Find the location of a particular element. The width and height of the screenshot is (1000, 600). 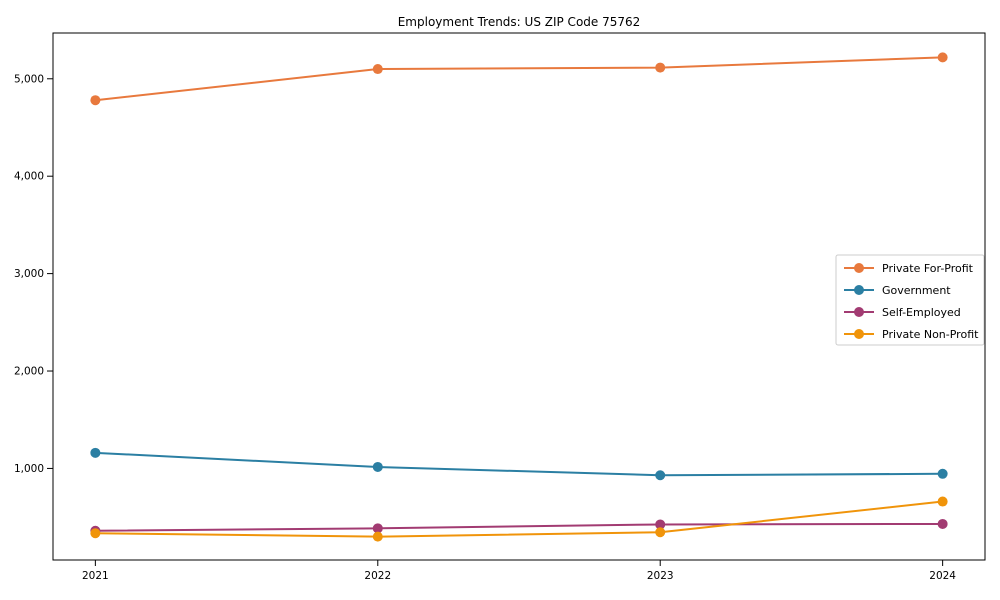

x-tick-label: 2024 is located at coordinates (942, 576).